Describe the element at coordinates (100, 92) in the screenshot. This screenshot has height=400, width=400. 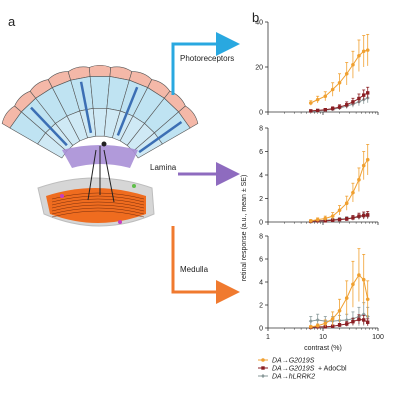
I see `ommatidium-body` at that location.